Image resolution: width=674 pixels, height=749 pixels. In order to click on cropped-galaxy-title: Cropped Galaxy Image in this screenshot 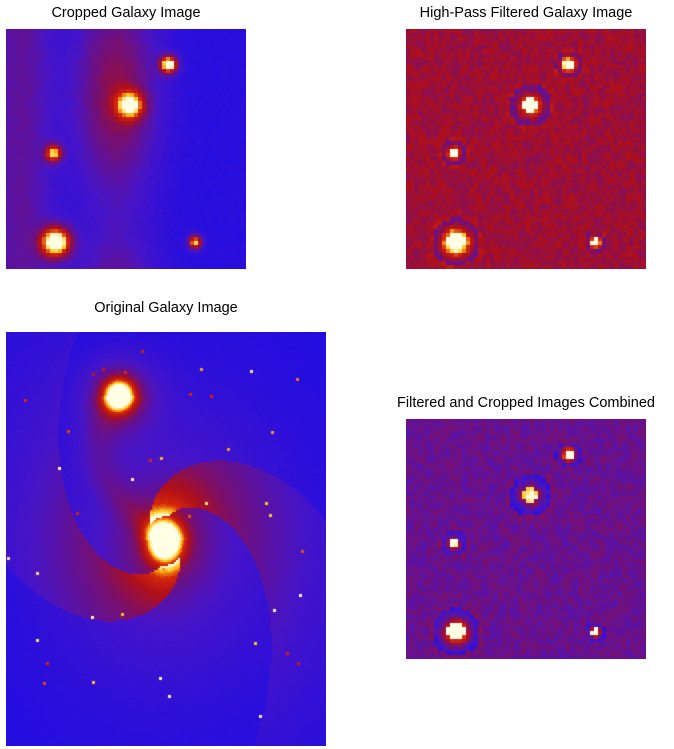, I will do `click(126, 13)`.